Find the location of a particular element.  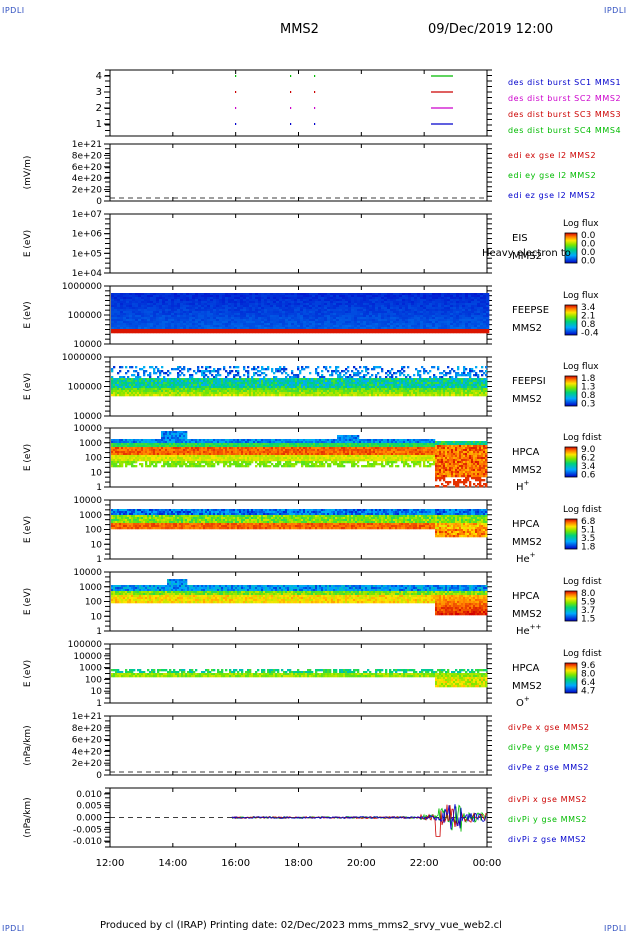

datetime-title: 09/Dec/2019 12:00 is located at coordinates (491, 29).